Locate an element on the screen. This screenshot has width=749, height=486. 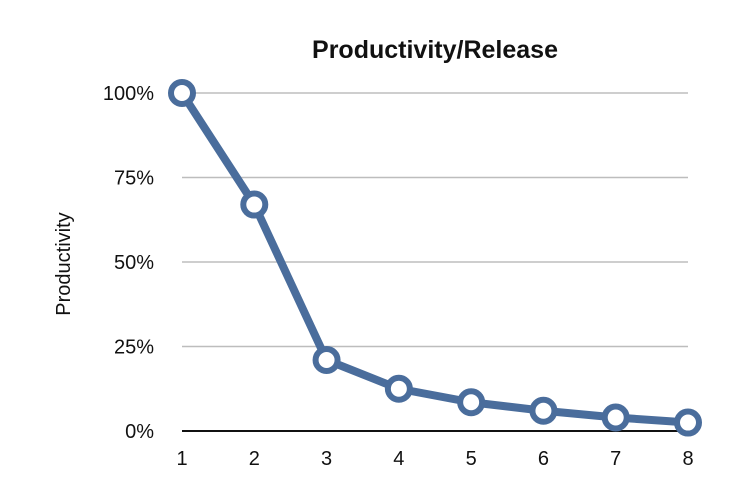
x-tick-label: 6 is located at coordinates (543, 459).